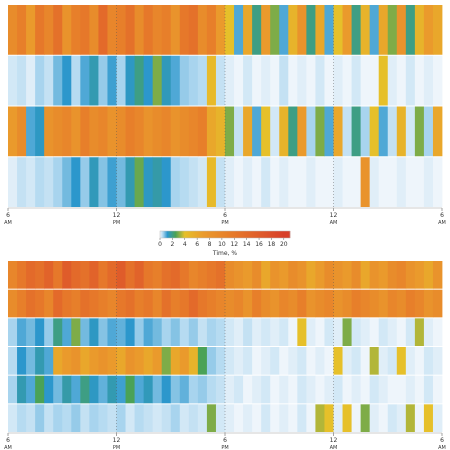  What do you see at coordinates (185, 244) in the screenshot?
I see `colorbar-tick-label: 4` at bounding box center [185, 244].